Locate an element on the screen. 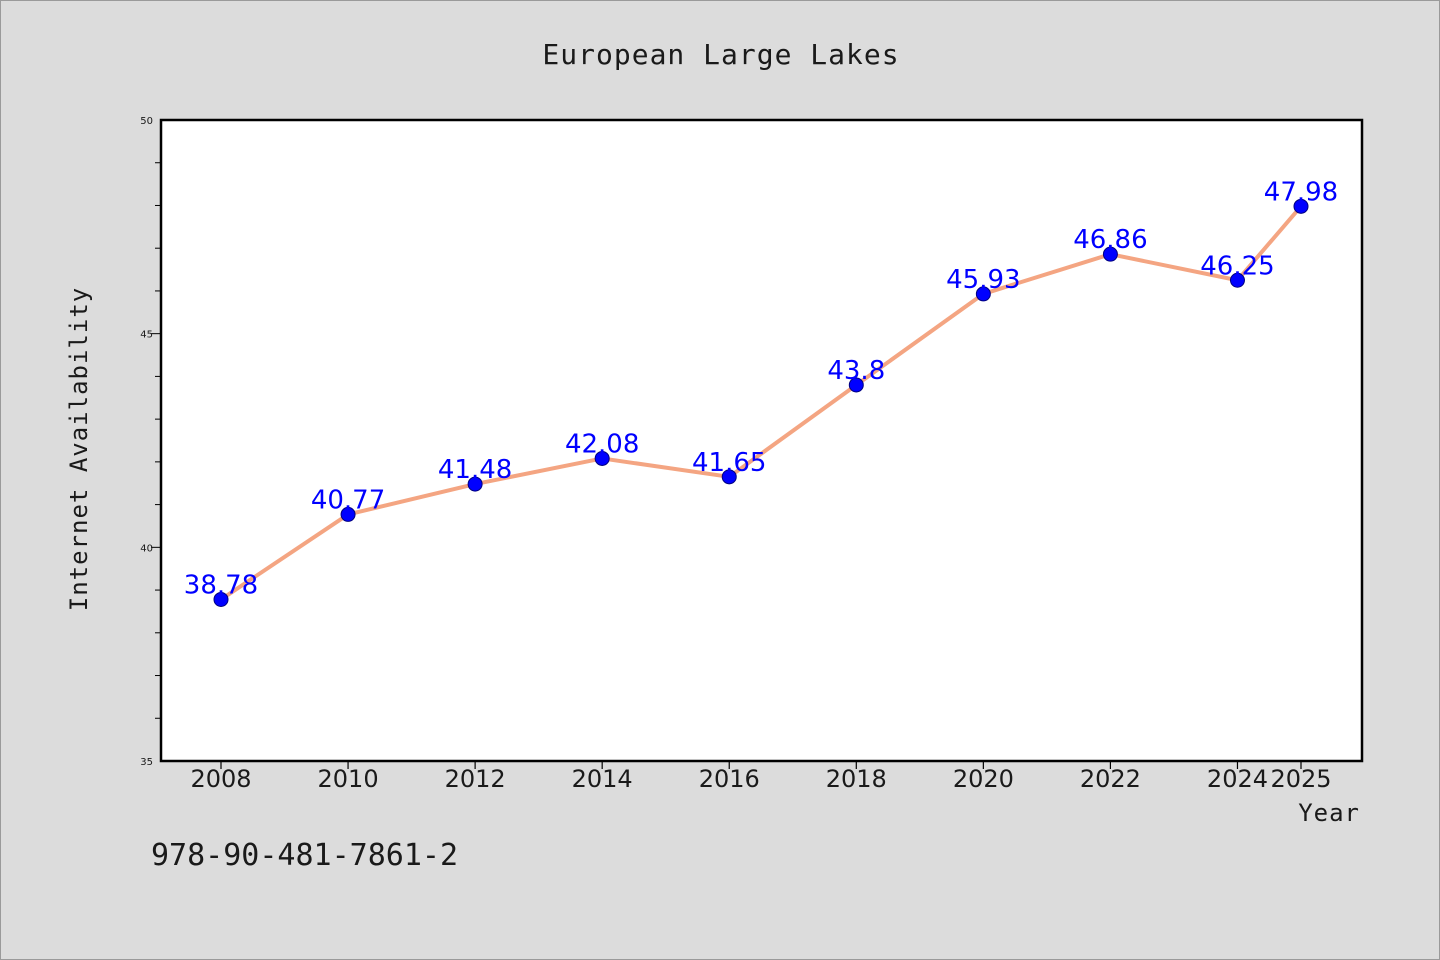 This screenshot has width=1440, height=960. footnote-isbn: 978-90-481-7861-2 is located at coordinates (304, 855).